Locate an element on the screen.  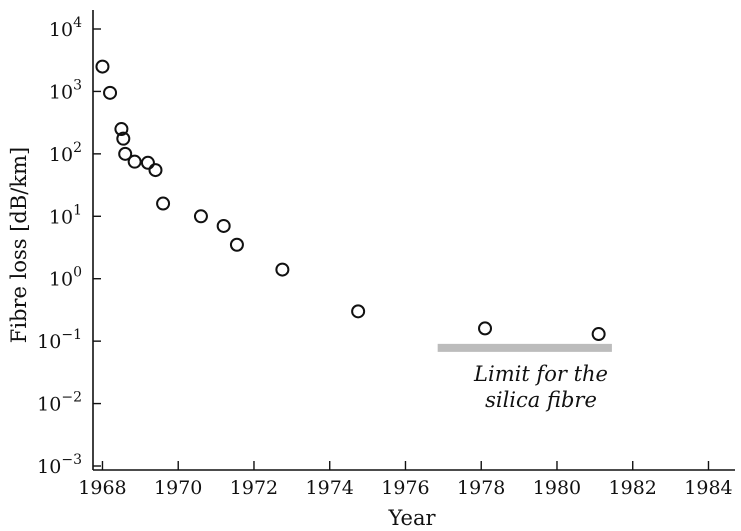
y-tick-label-2: 10² is located at coordinates (65, 153).